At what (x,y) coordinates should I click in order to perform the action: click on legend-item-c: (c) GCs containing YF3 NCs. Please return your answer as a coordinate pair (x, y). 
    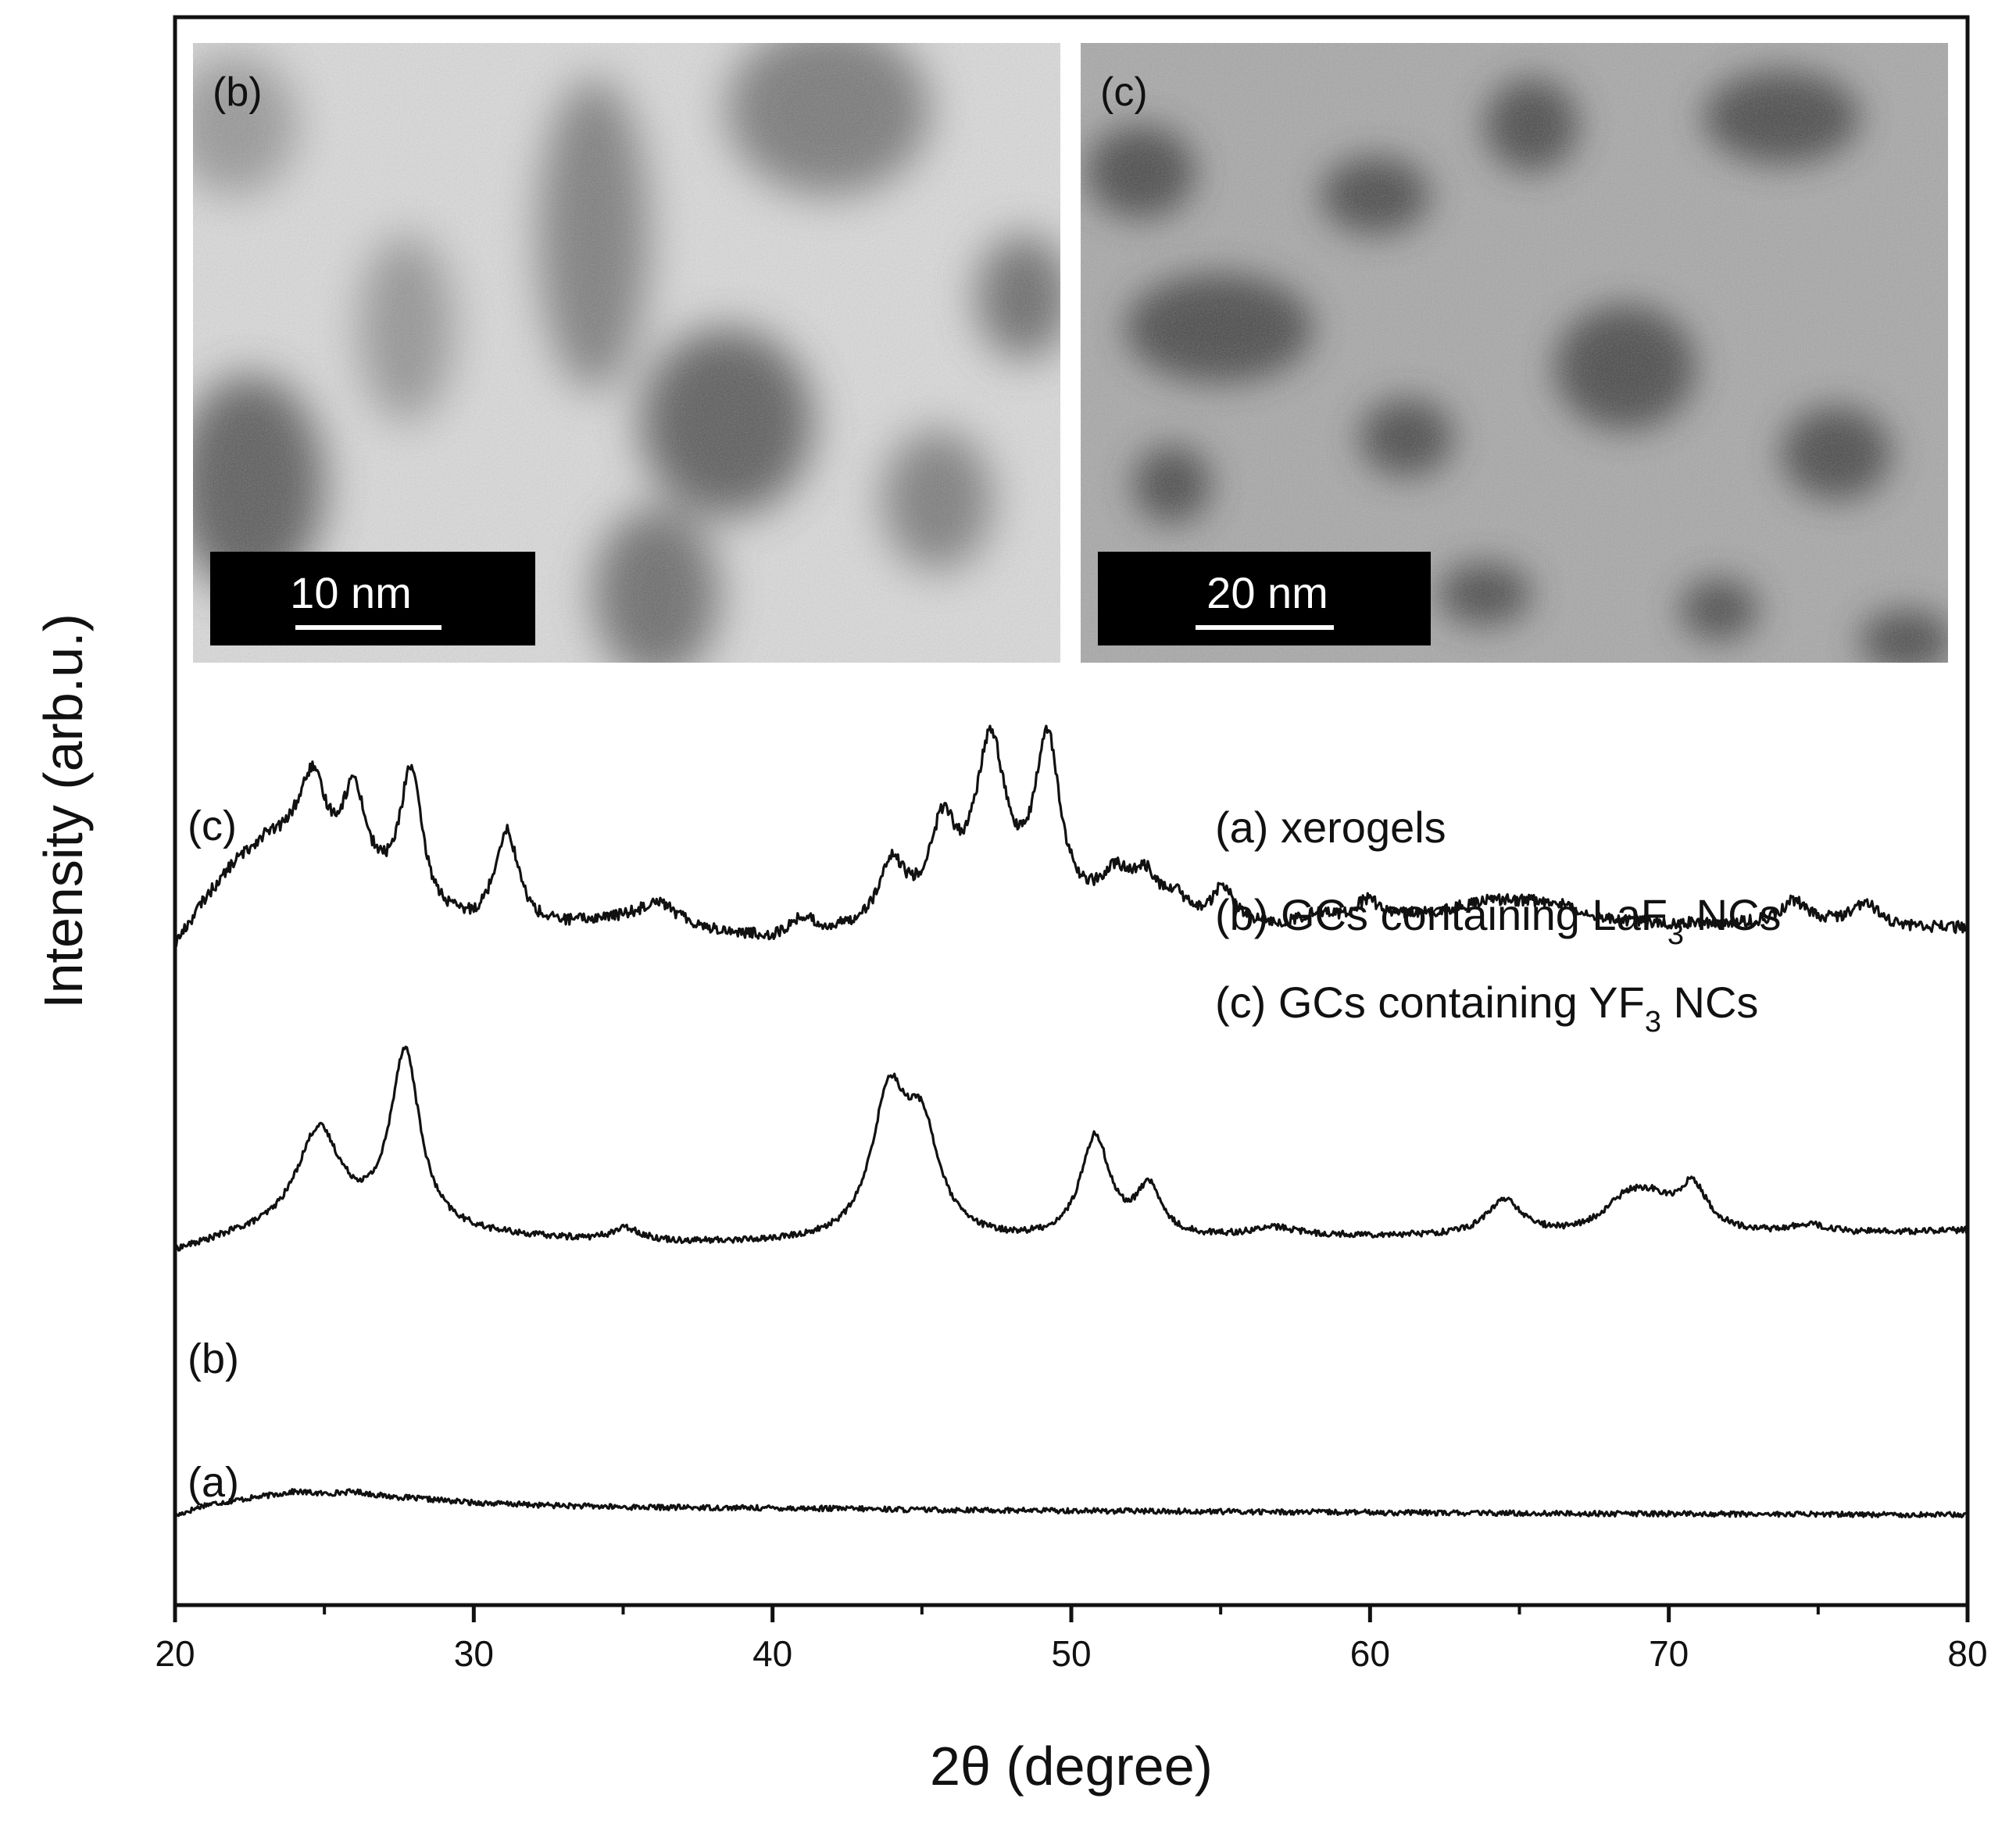
    Looking at the image, I should click on (1486, 1009).